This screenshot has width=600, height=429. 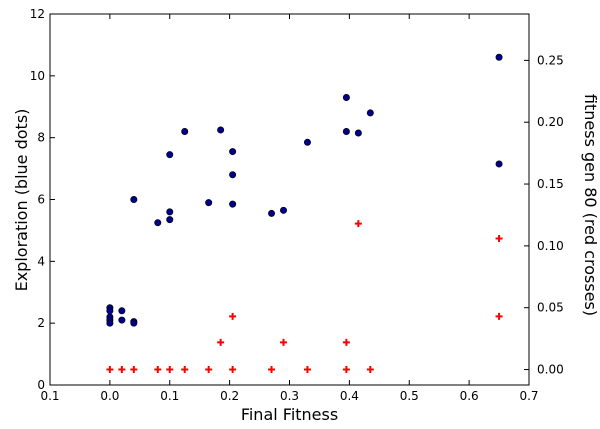 I want to click on y-tick-label: 0, so click(x=41, y=385).